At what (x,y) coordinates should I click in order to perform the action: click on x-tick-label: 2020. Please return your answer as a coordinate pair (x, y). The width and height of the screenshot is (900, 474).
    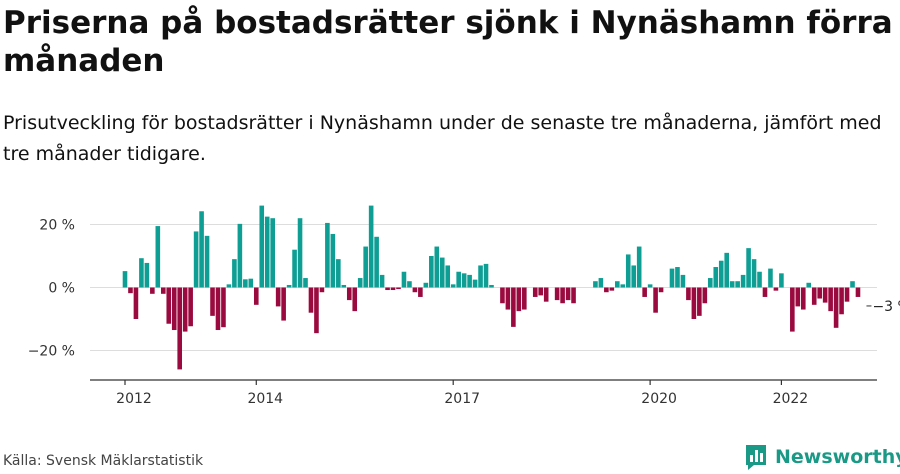
    Looking at the image, I should click on (659, 399).